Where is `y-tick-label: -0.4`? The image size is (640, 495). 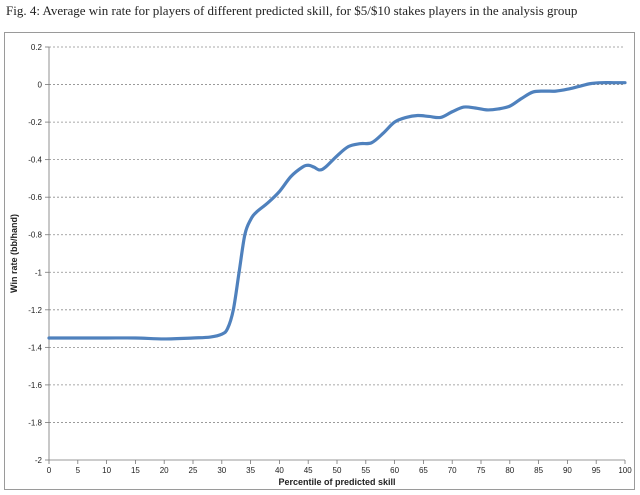
y-tick-label: -0.4 is located at coordinates (35, 160).